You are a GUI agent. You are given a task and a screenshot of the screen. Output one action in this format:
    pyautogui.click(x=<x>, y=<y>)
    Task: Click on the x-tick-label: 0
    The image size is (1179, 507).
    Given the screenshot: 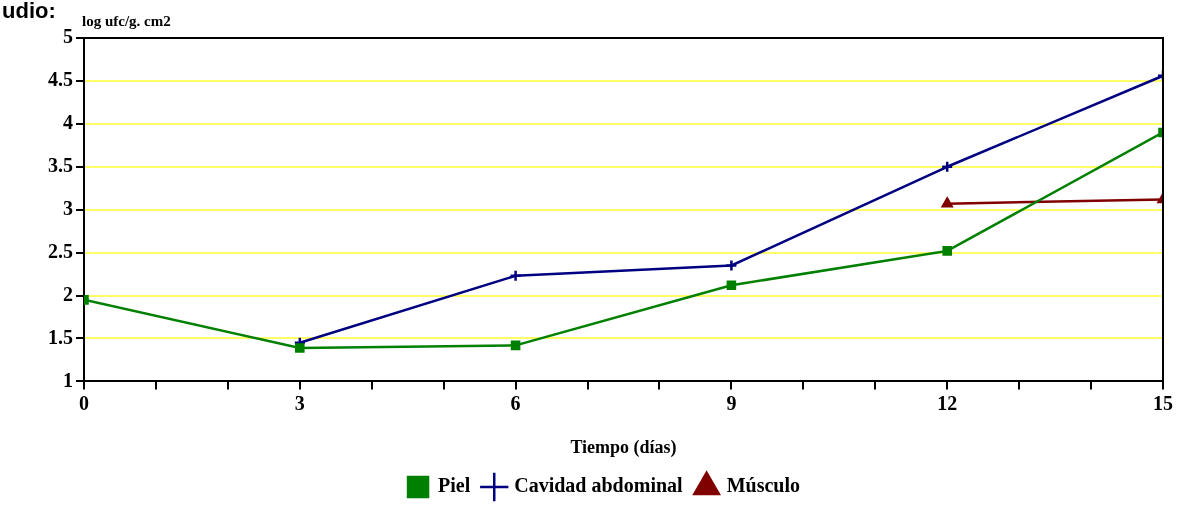 What is the action you would take?
    pyautogui.click(x=84, y=402)
    